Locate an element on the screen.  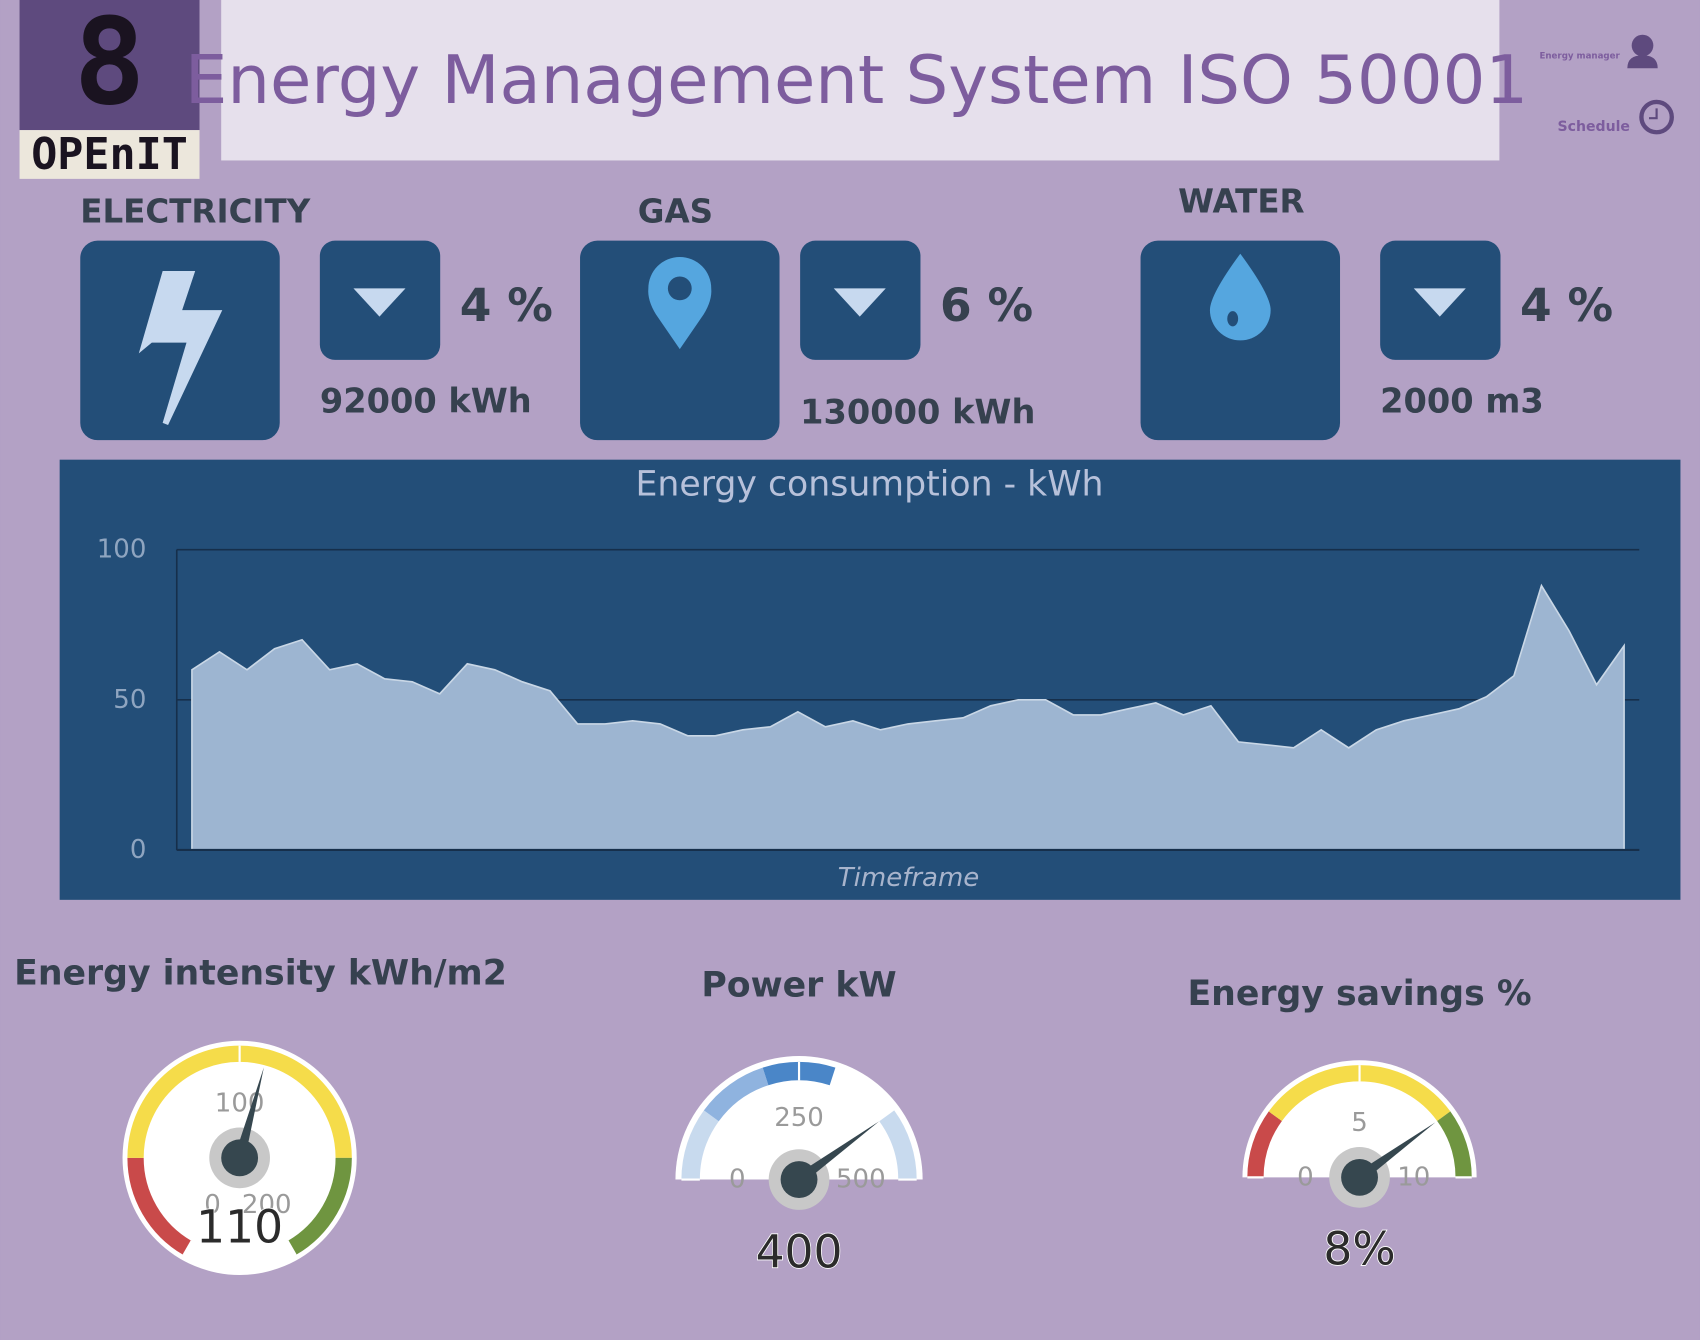
title-box is located at coordinates (860, 80).